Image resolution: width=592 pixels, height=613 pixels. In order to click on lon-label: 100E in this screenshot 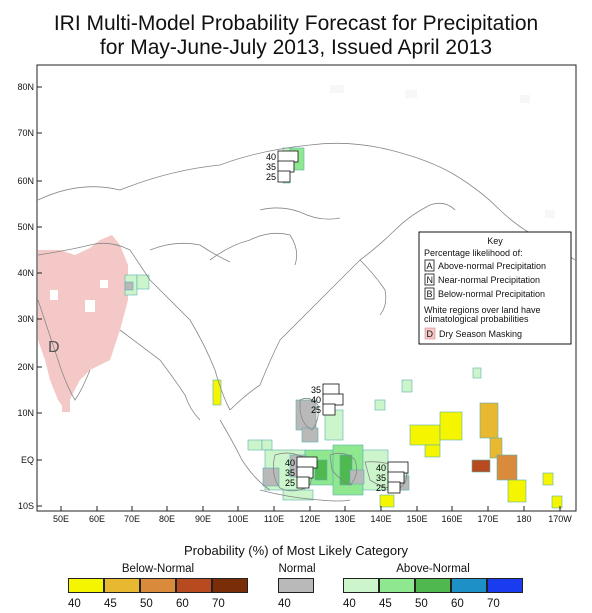, I will do `click(237, 519)`.